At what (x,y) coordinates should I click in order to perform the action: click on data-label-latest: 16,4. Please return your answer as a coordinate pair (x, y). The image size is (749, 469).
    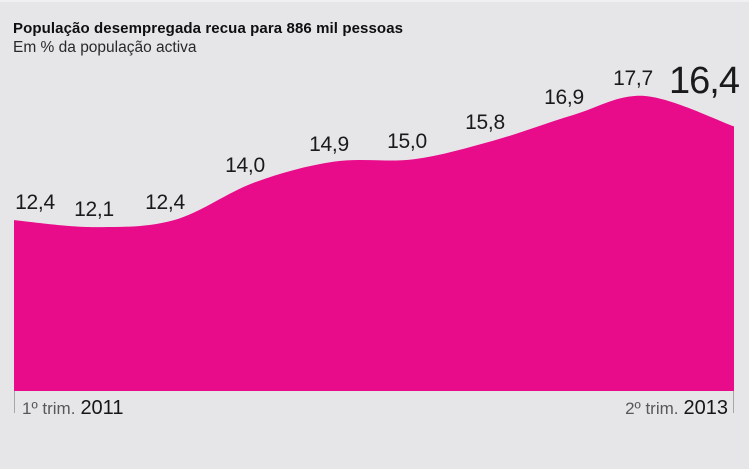
    Looking at the image, I should click on (704, 81).